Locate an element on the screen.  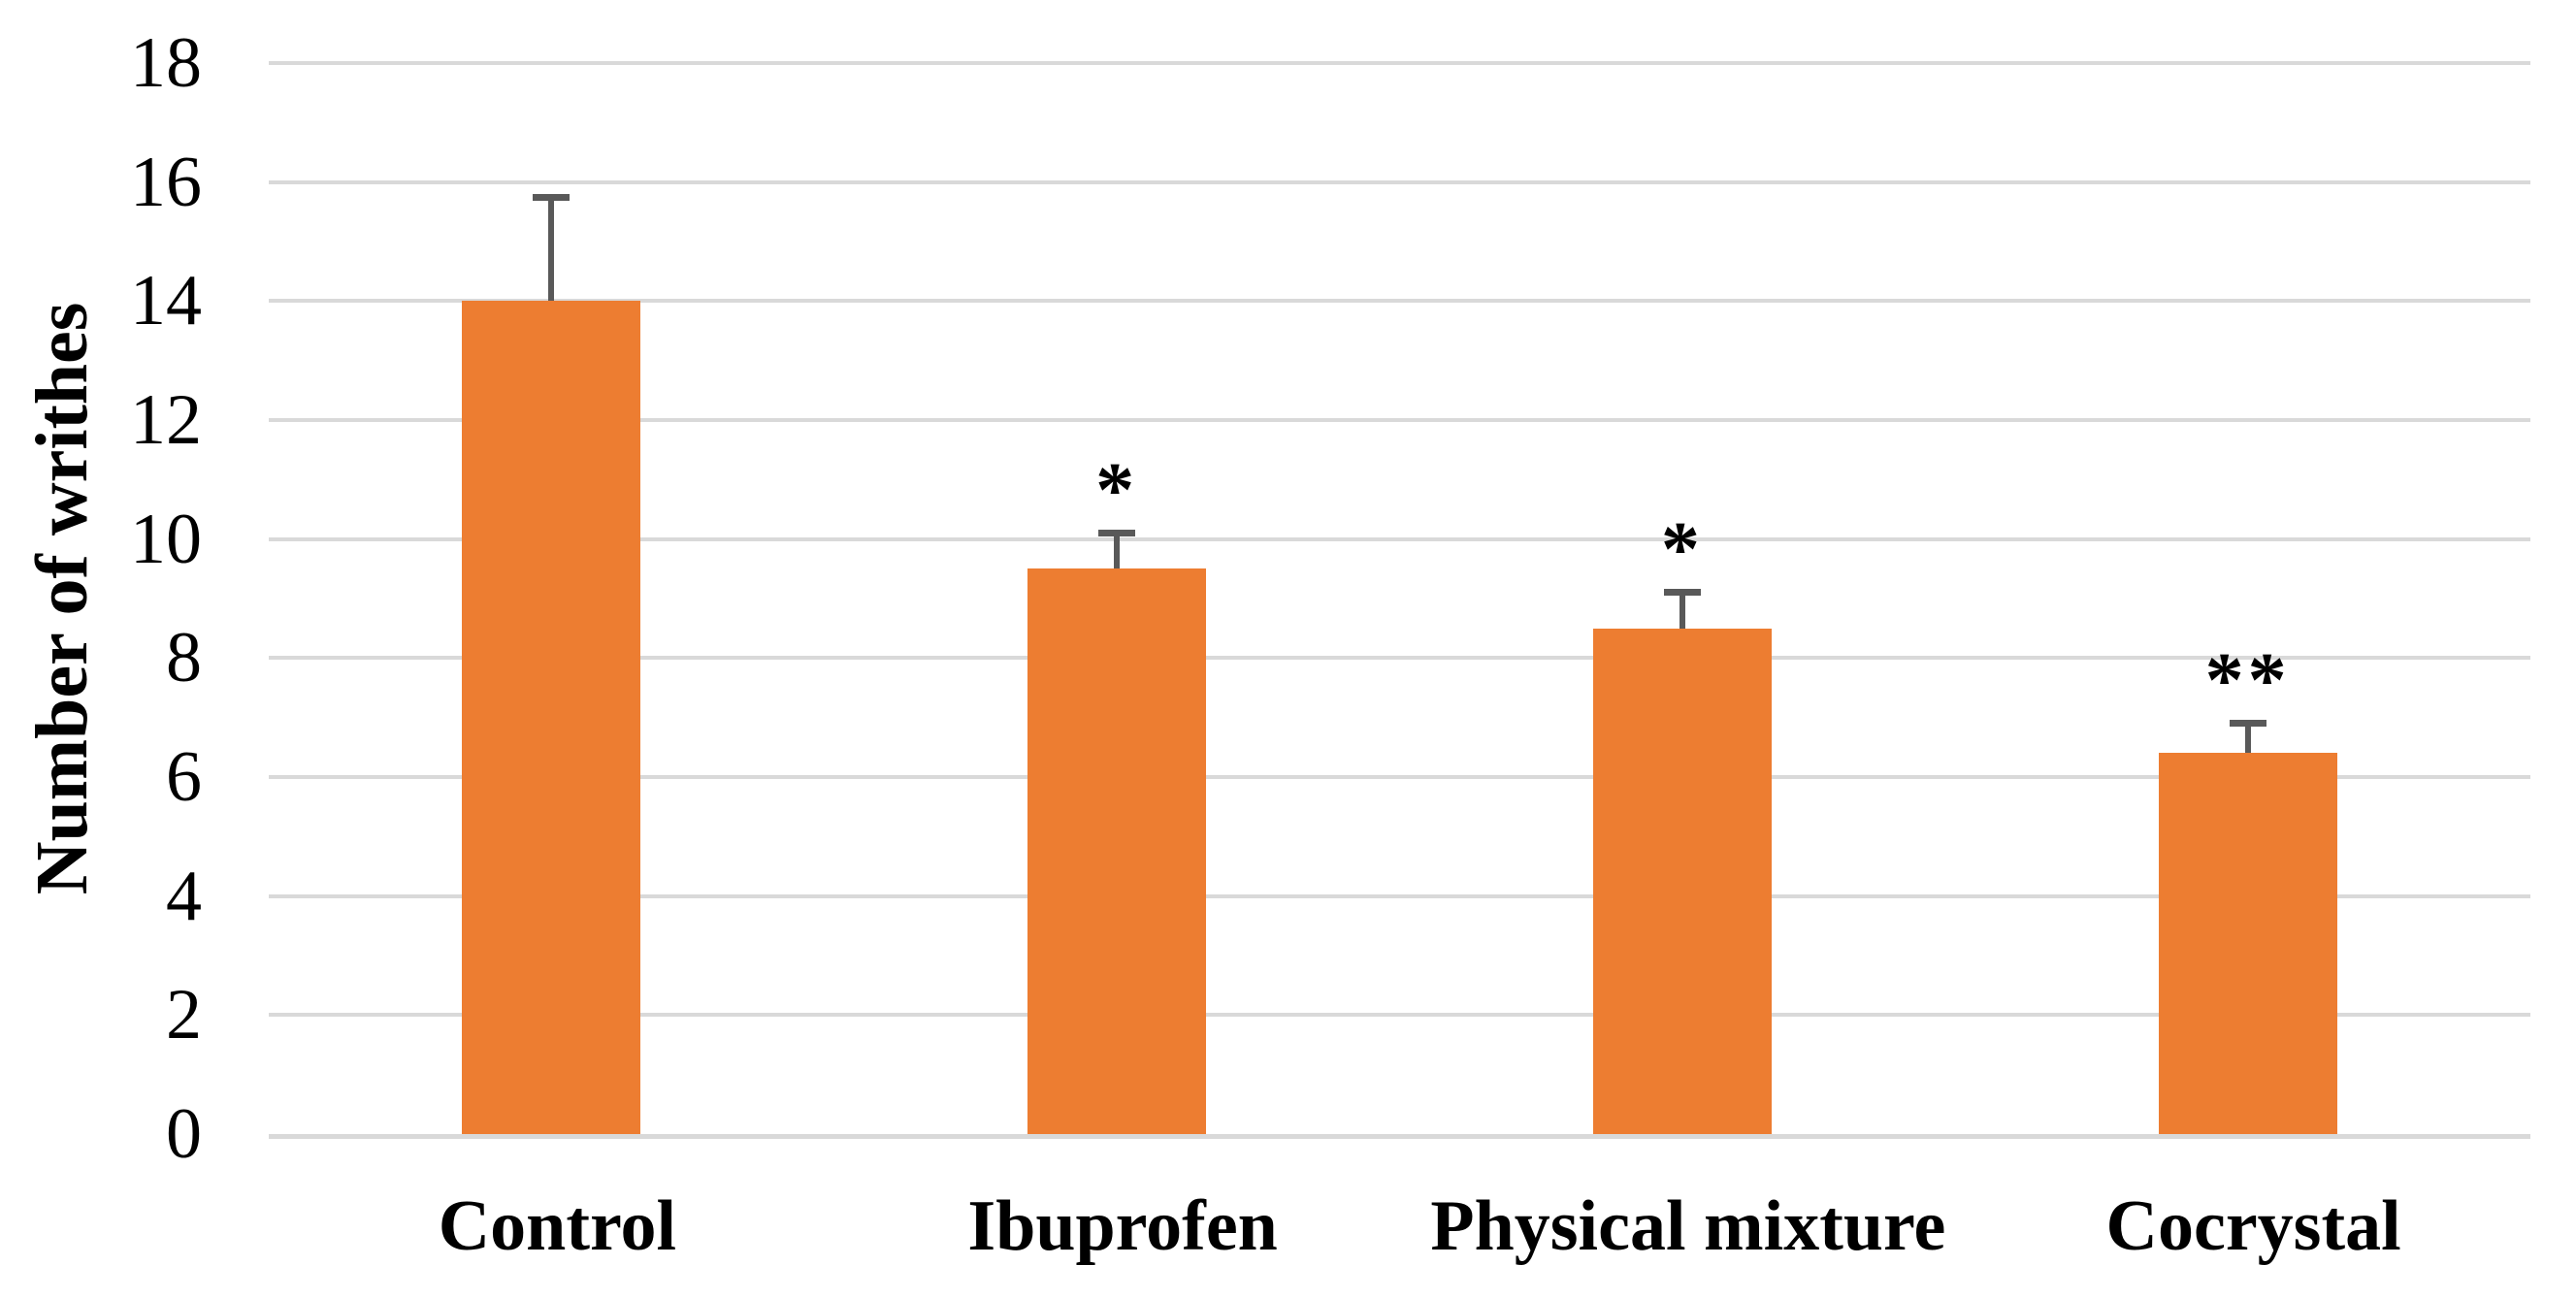
gridline-y8 is located at coordinates (1399, 658).